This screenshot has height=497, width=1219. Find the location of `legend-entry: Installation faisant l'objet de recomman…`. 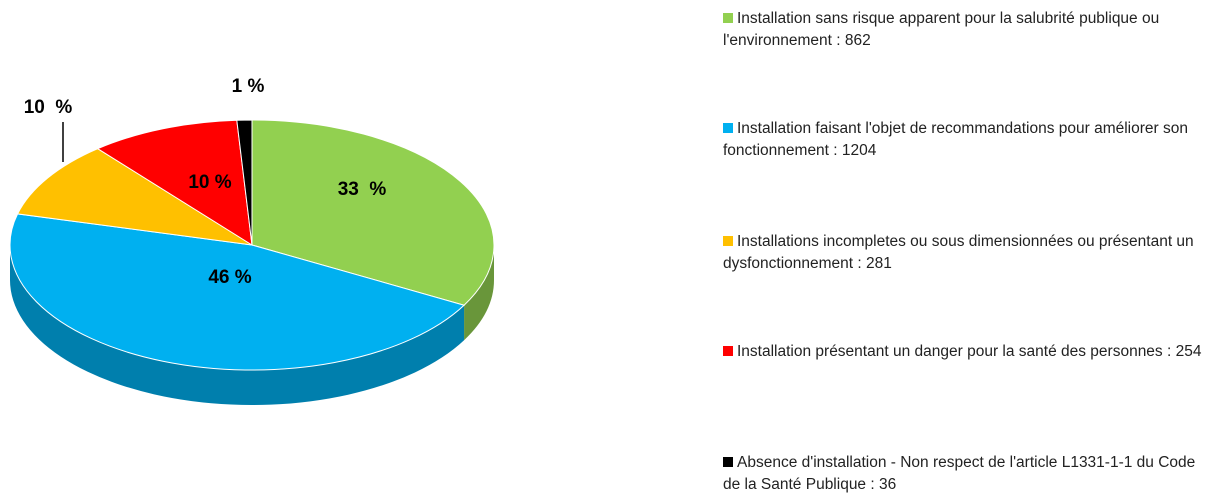

legend-entry: Installation faisant l'objet de recomman… is located at coordinates (968, 140).